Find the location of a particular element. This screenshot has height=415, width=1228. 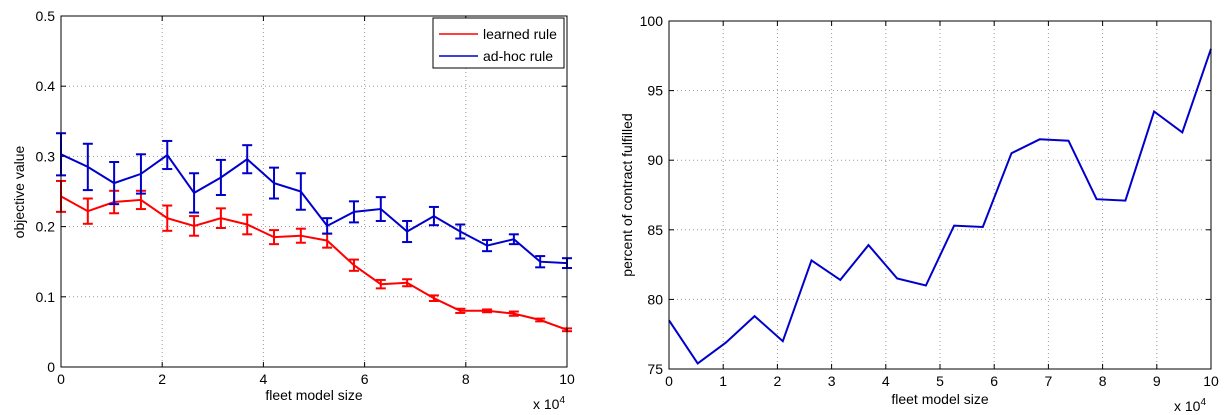

y-tick-label: 100 is located at coordinates (652, 21).